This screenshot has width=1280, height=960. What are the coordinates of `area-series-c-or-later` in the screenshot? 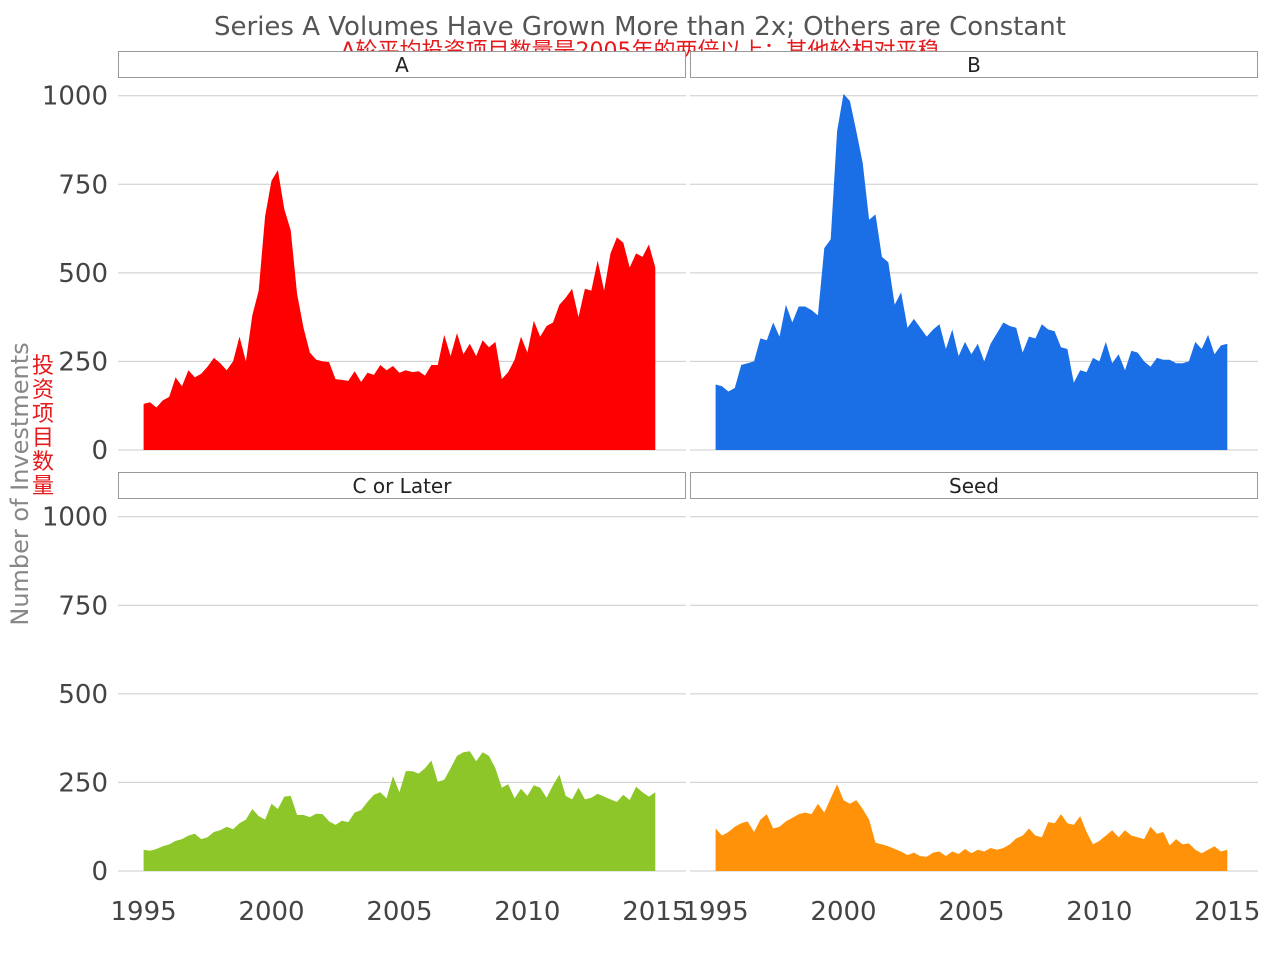 It's located at (399, 811).